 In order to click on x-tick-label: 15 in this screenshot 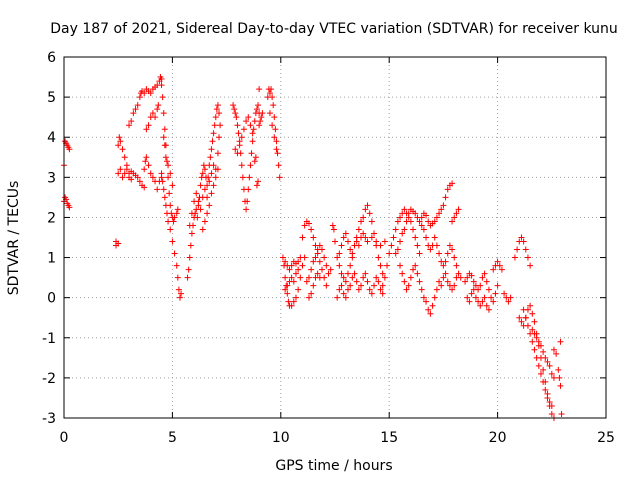, I will do `click(389, 438)`.